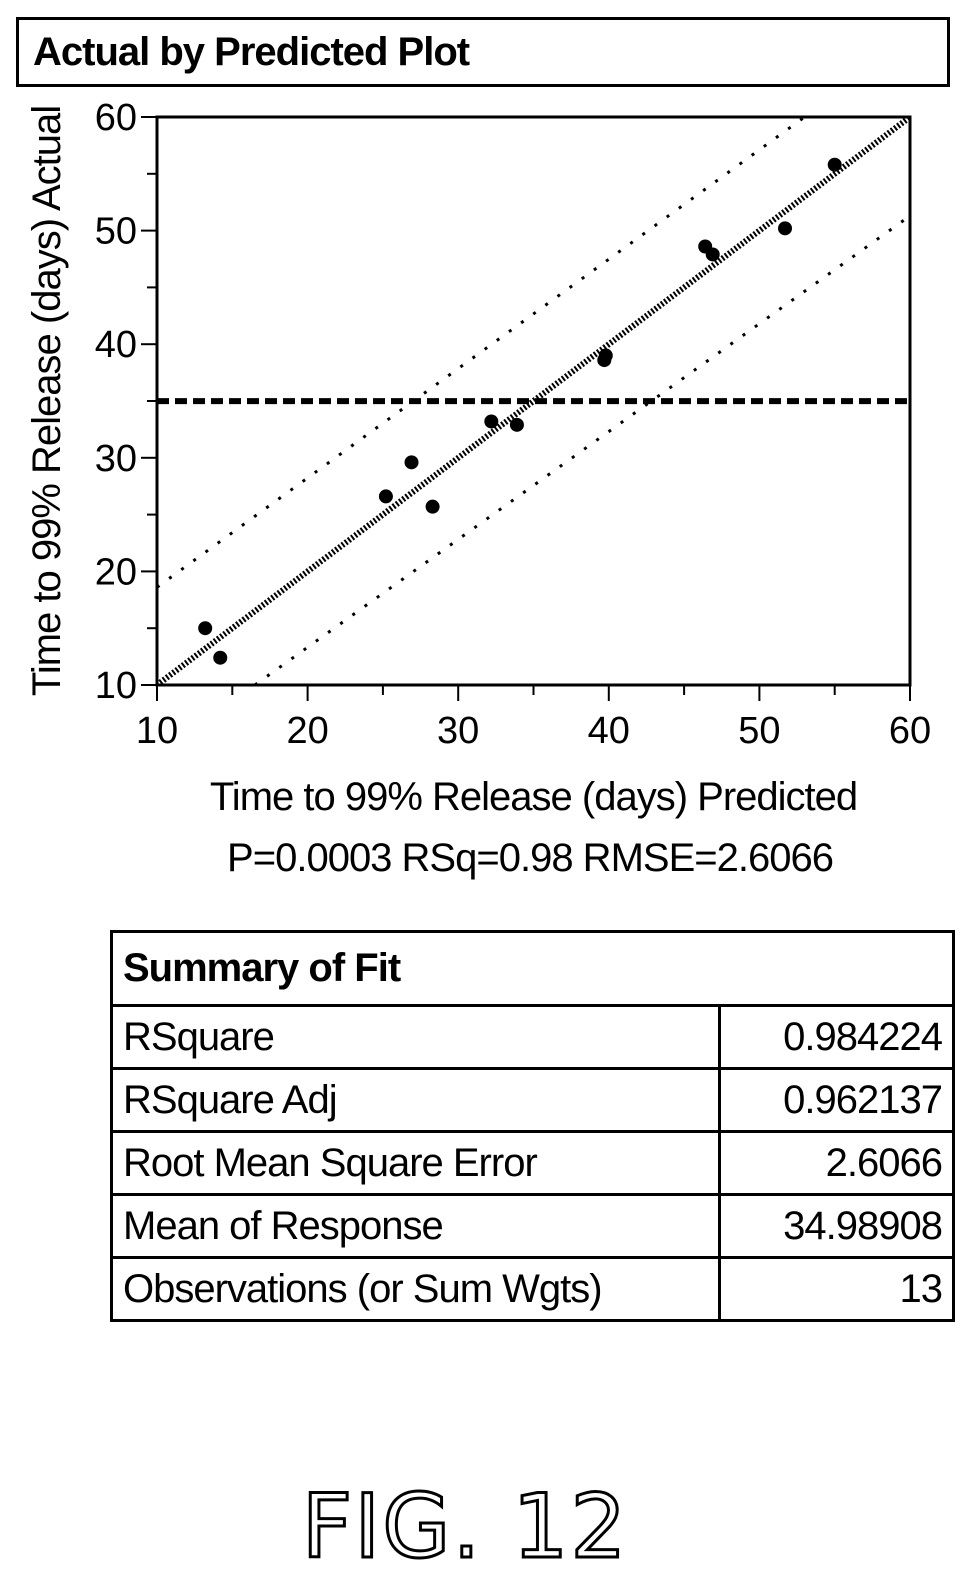 This screenshot has height=1578, width=969. What do you see at coordinates (483, 52) in the screenshot?
I see `plot-title-box: Actual by Predicted Plot` at bounding box center [483, 52].